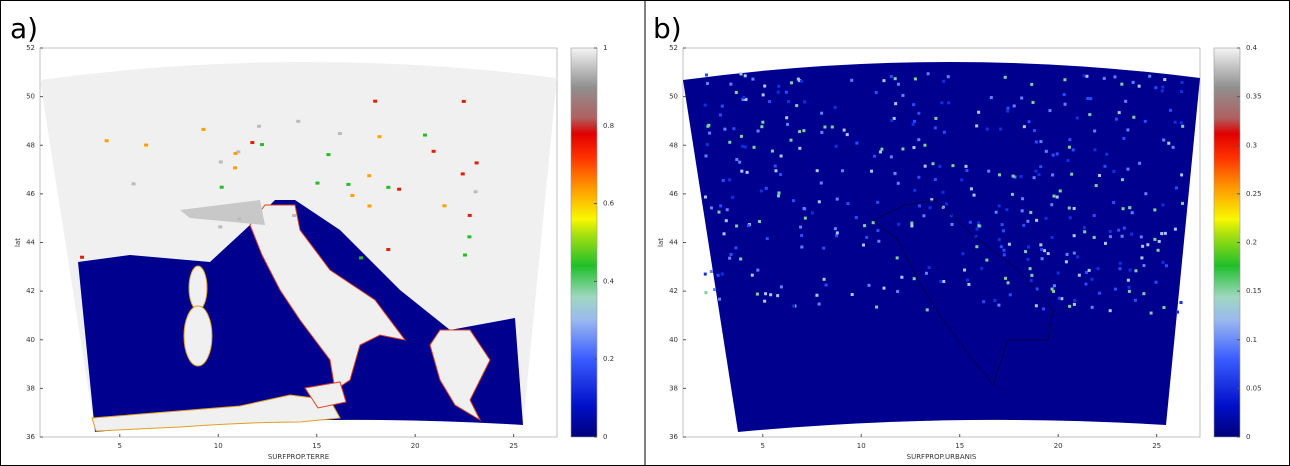 The image size is (1290, 466). What do you see at coordinates (1248, 437) in the screenshot?
I see `colorbar-tick-label: 0` at bounding box center [1248, 437].